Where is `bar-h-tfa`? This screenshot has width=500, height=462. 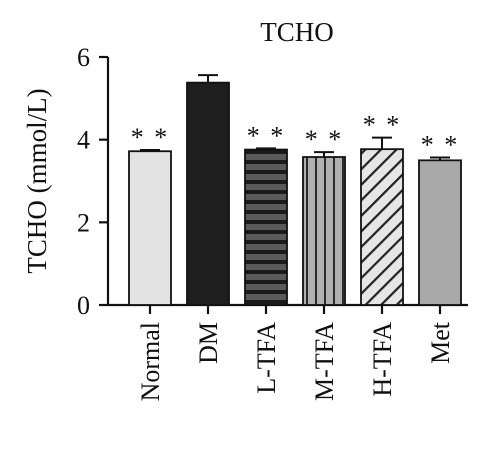
bar-h-tfa is located at coordinates (382, 227).